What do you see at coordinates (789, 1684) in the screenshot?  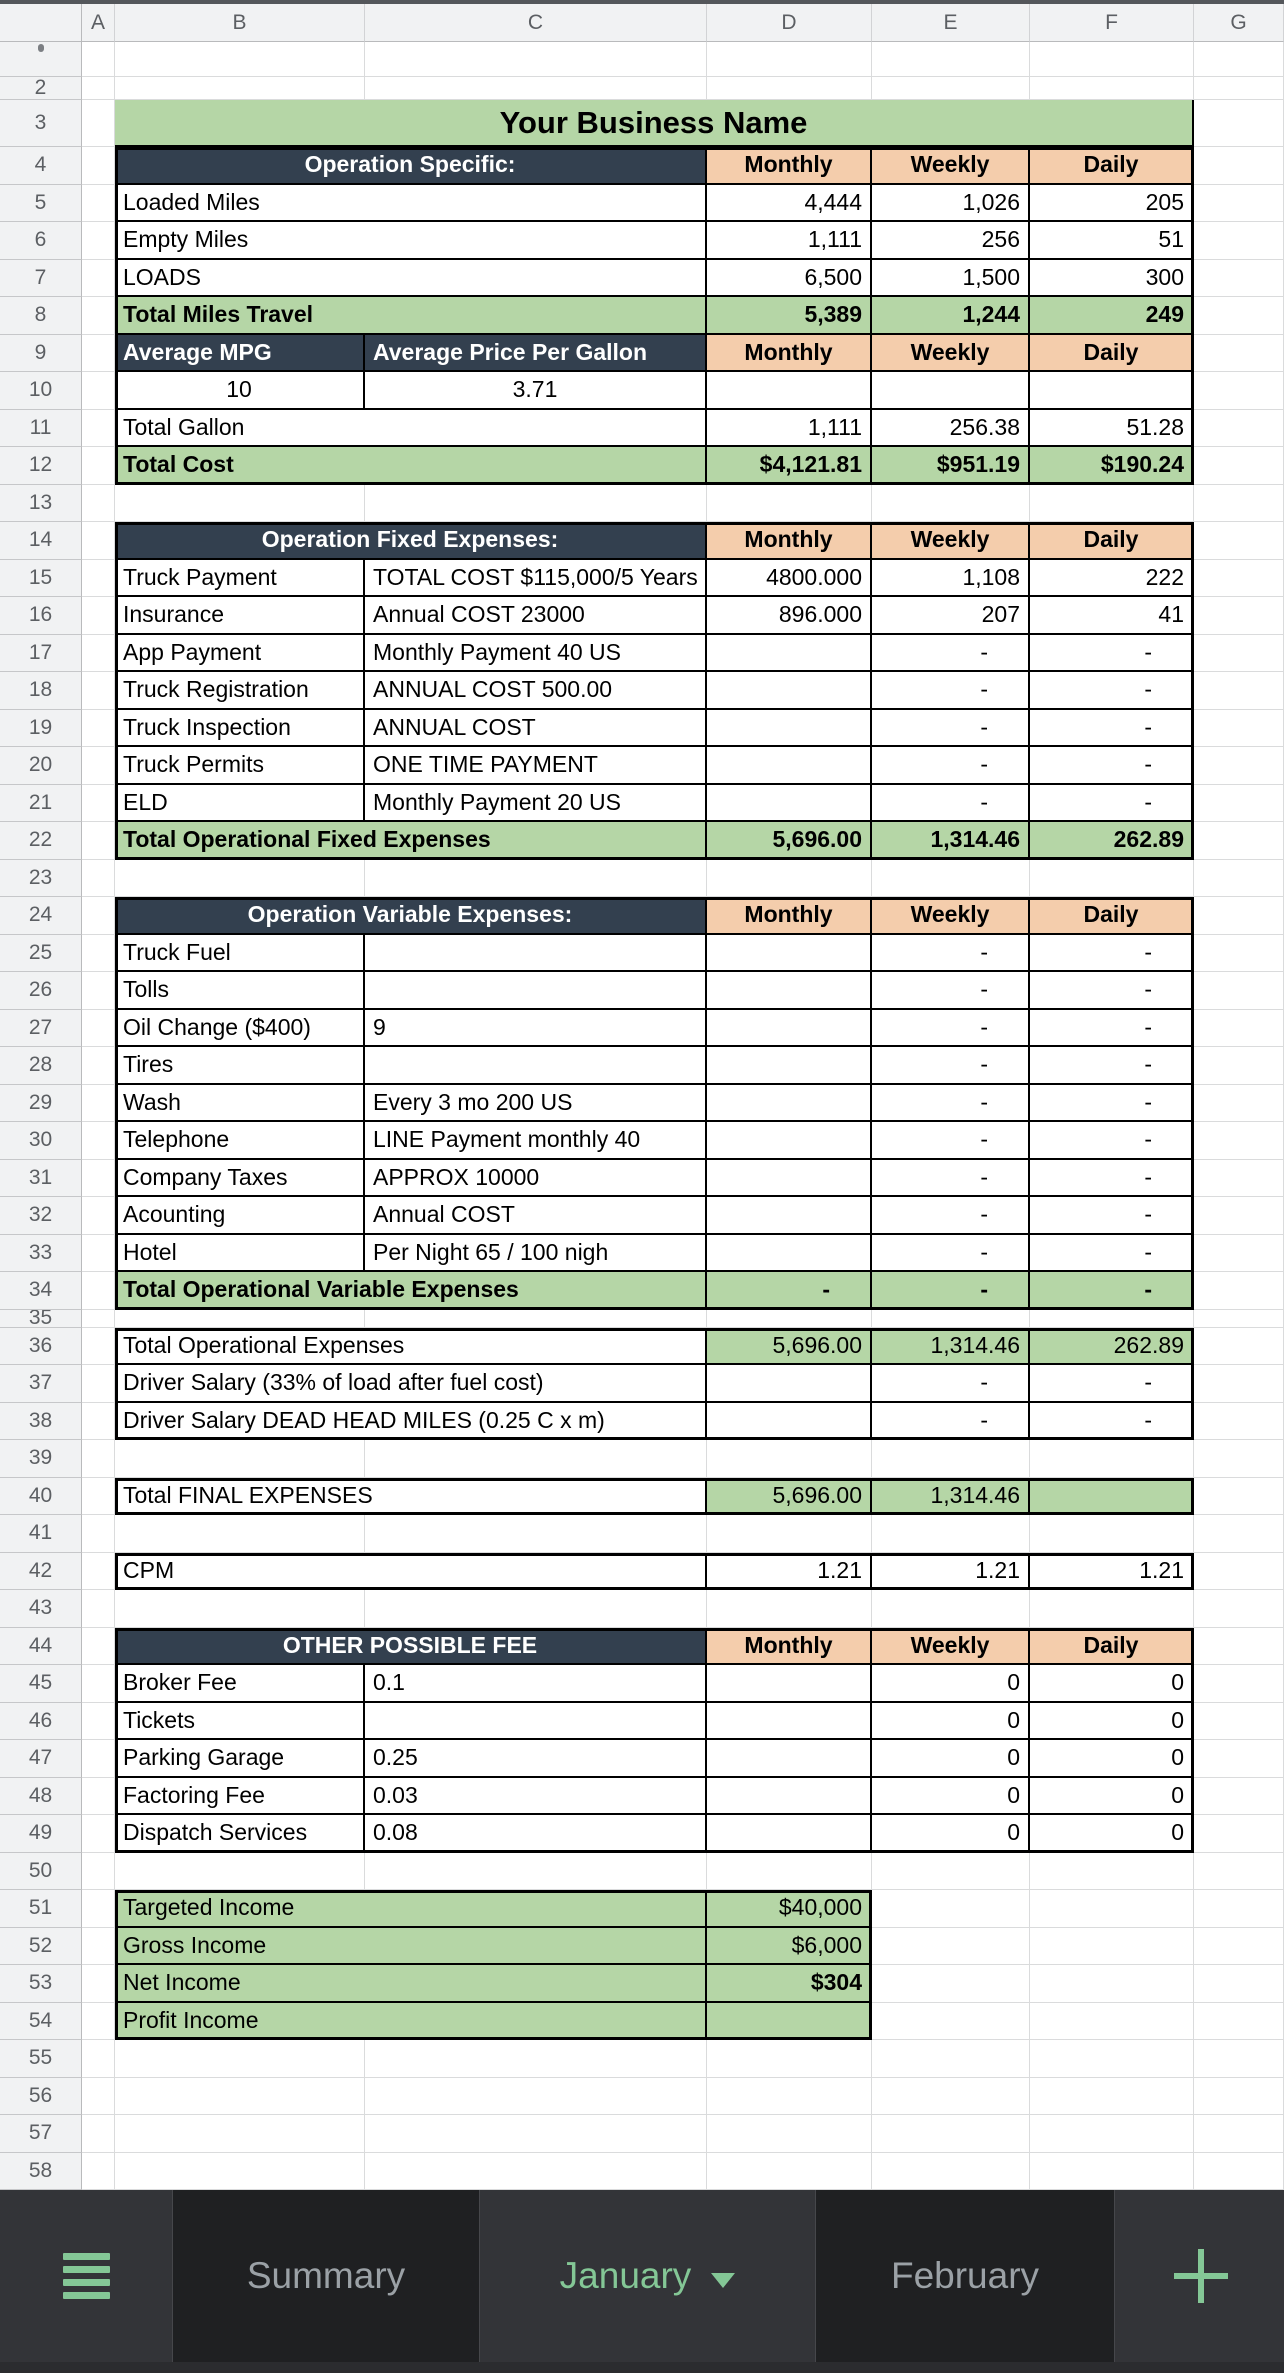 I see `cell-D45` at bounding box center [789, 1684].